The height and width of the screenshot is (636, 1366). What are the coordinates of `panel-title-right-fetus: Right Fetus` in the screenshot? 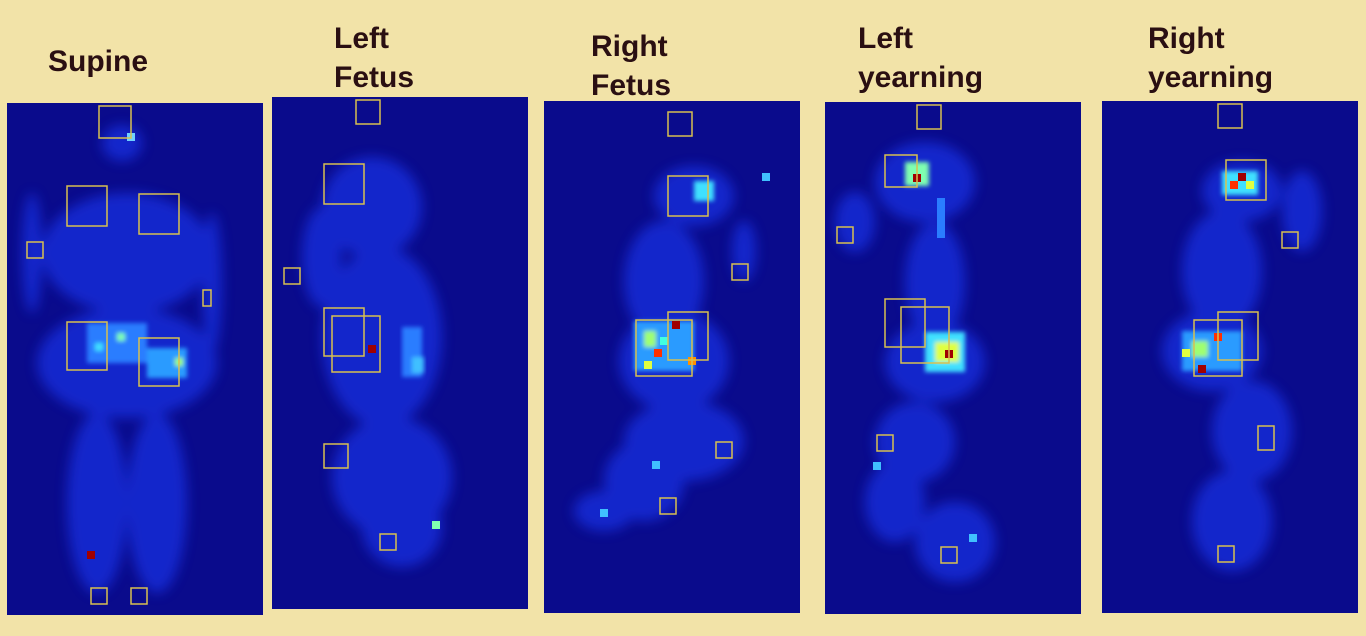 It's located at (631, 66).